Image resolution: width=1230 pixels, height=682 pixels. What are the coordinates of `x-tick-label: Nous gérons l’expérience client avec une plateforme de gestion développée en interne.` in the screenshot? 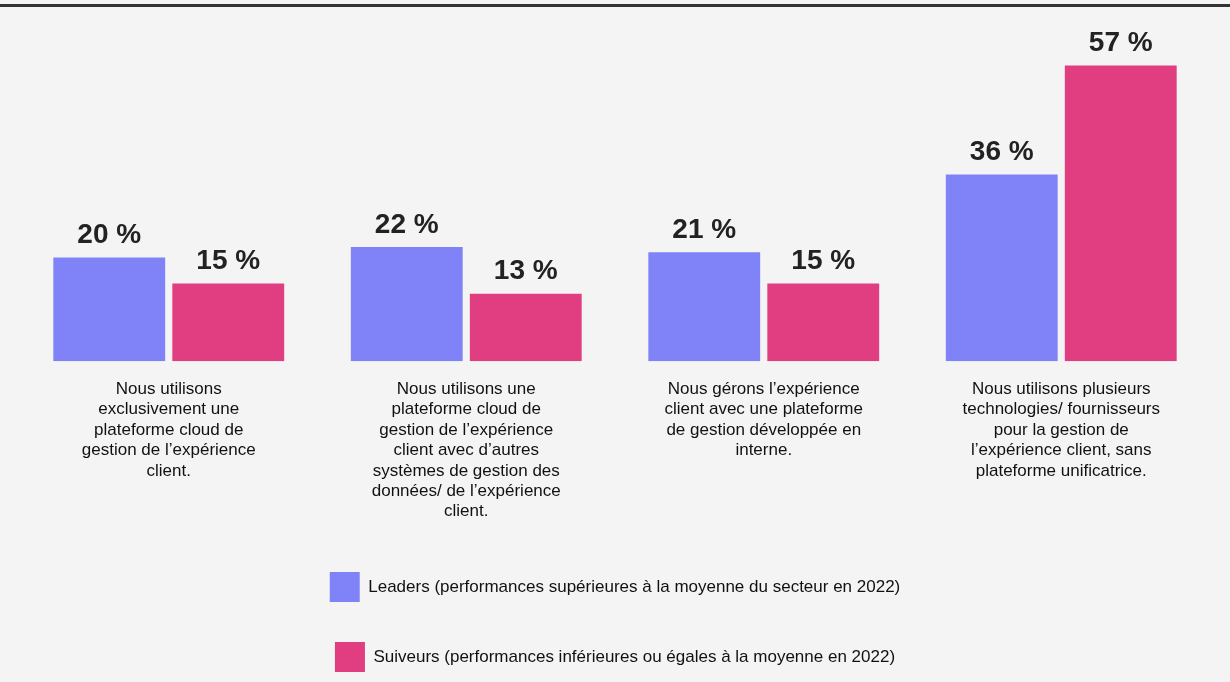 It's located at (763, 419).